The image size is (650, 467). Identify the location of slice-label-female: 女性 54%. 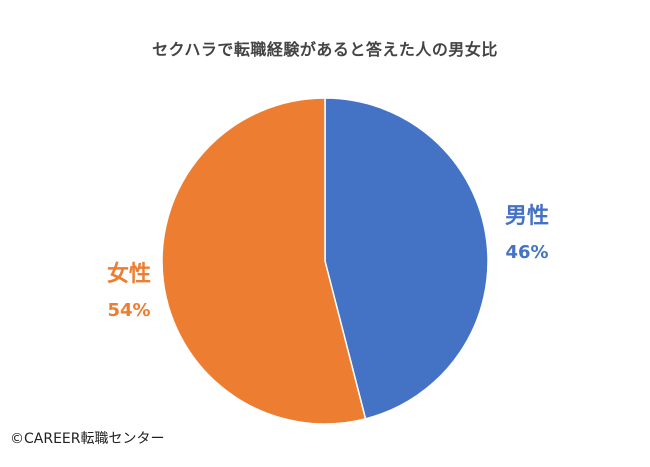
(129, 292).